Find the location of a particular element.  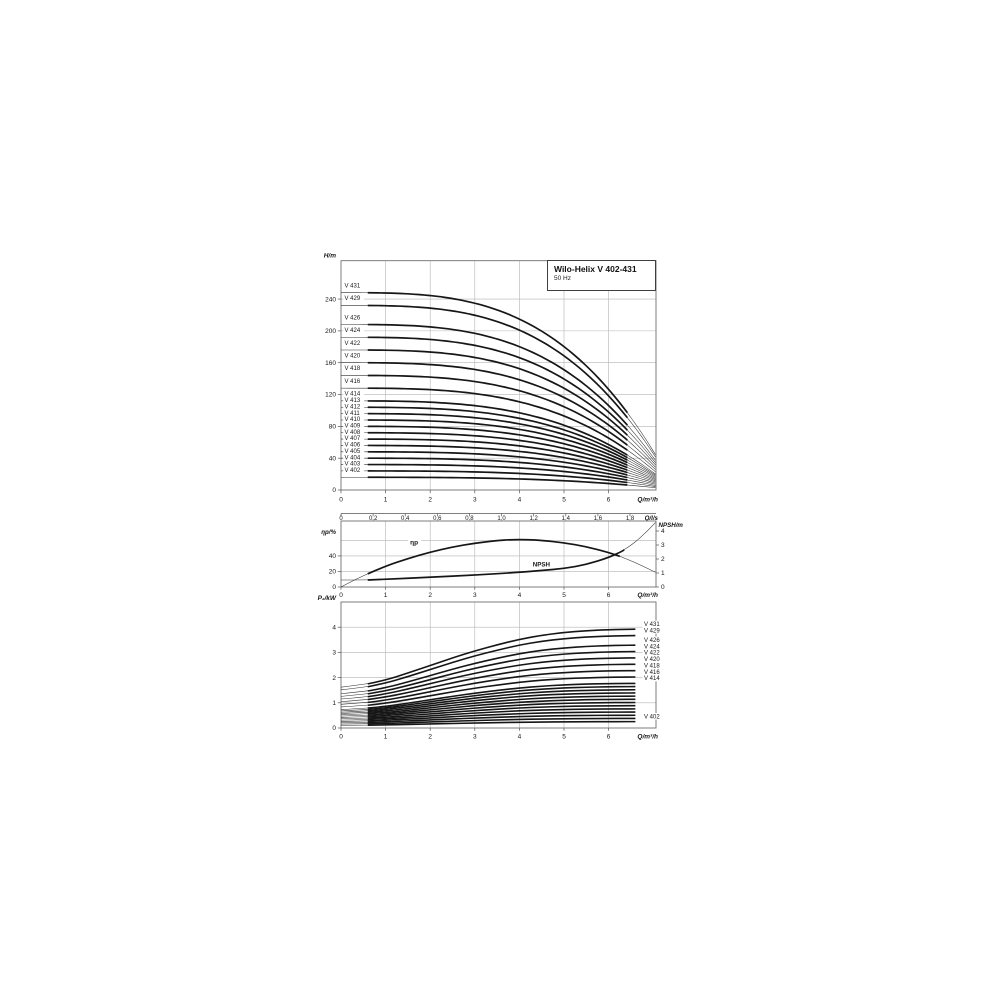

npsh-curve is located at coordinates (496, 565).